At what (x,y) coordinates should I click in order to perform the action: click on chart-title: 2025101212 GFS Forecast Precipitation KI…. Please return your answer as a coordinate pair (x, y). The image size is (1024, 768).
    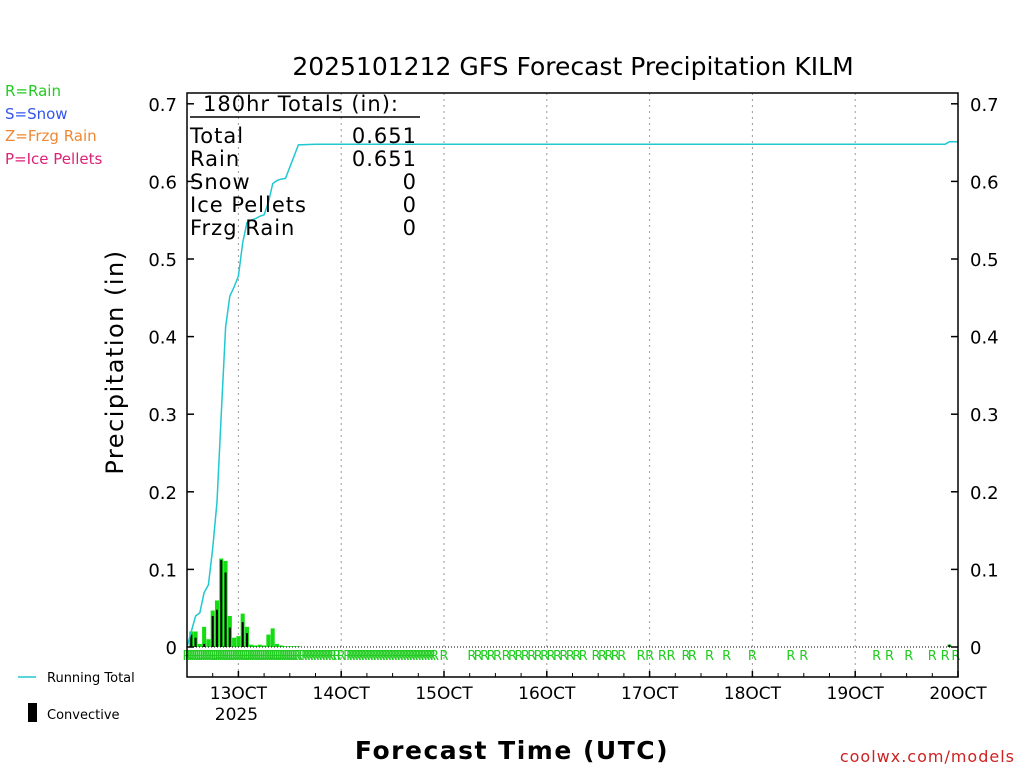
    Looking at the image, I should click on (572, 66).